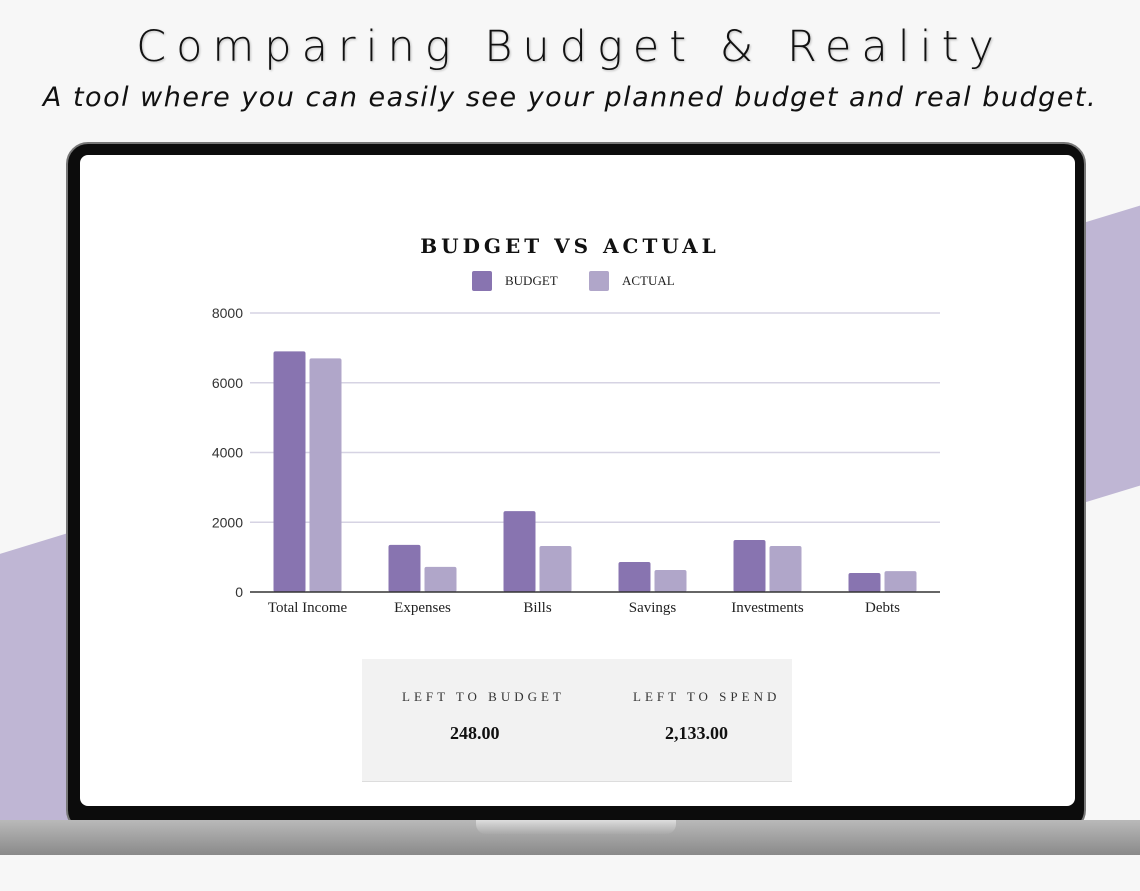 The image size is (1140, 891). Describe the element at coordinates (576, 827) in the screenshot. I see `laptop-notch` at that location.